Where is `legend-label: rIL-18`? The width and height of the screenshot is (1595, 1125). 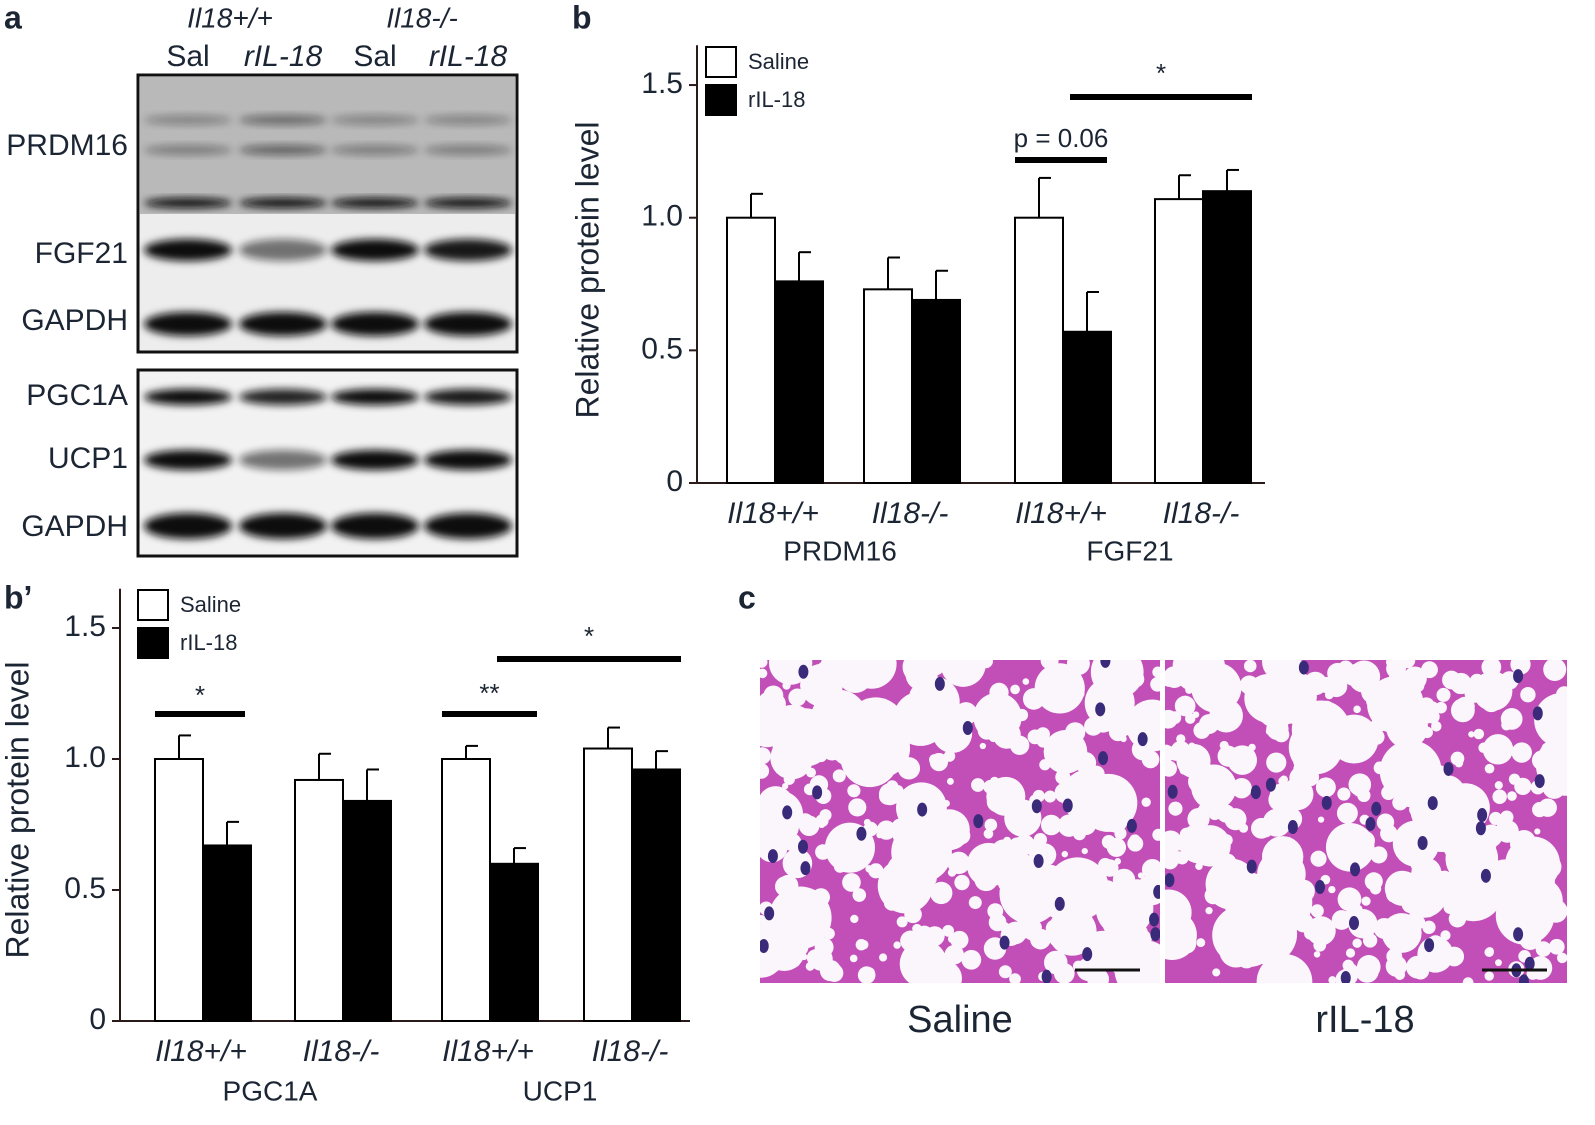
legend-label: rIL-18 is located at coordinates (208, 642).